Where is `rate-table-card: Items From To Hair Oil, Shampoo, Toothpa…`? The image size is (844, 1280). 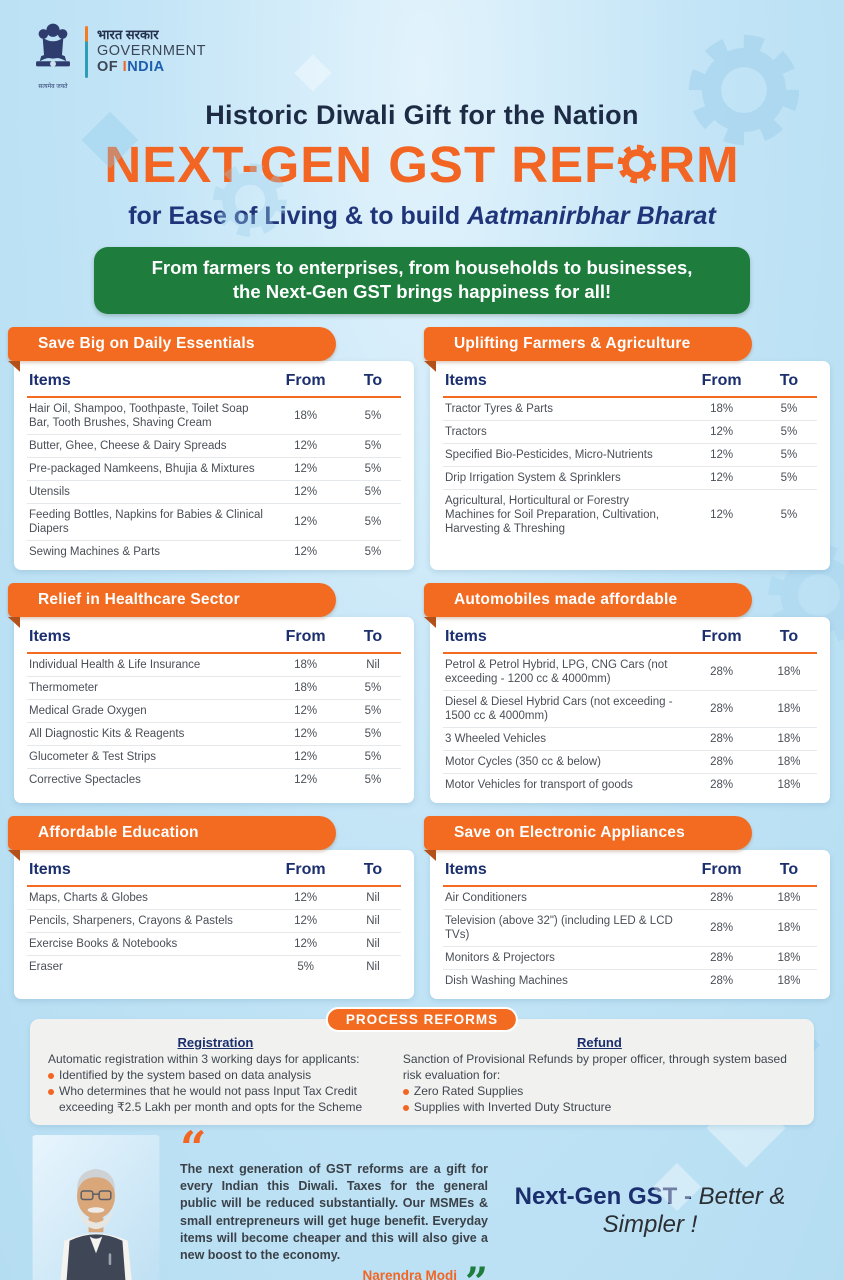 rate-table-card: Items From To Hair Oil, Shampoo, Toothpa… is located at coordinates (214, 465).